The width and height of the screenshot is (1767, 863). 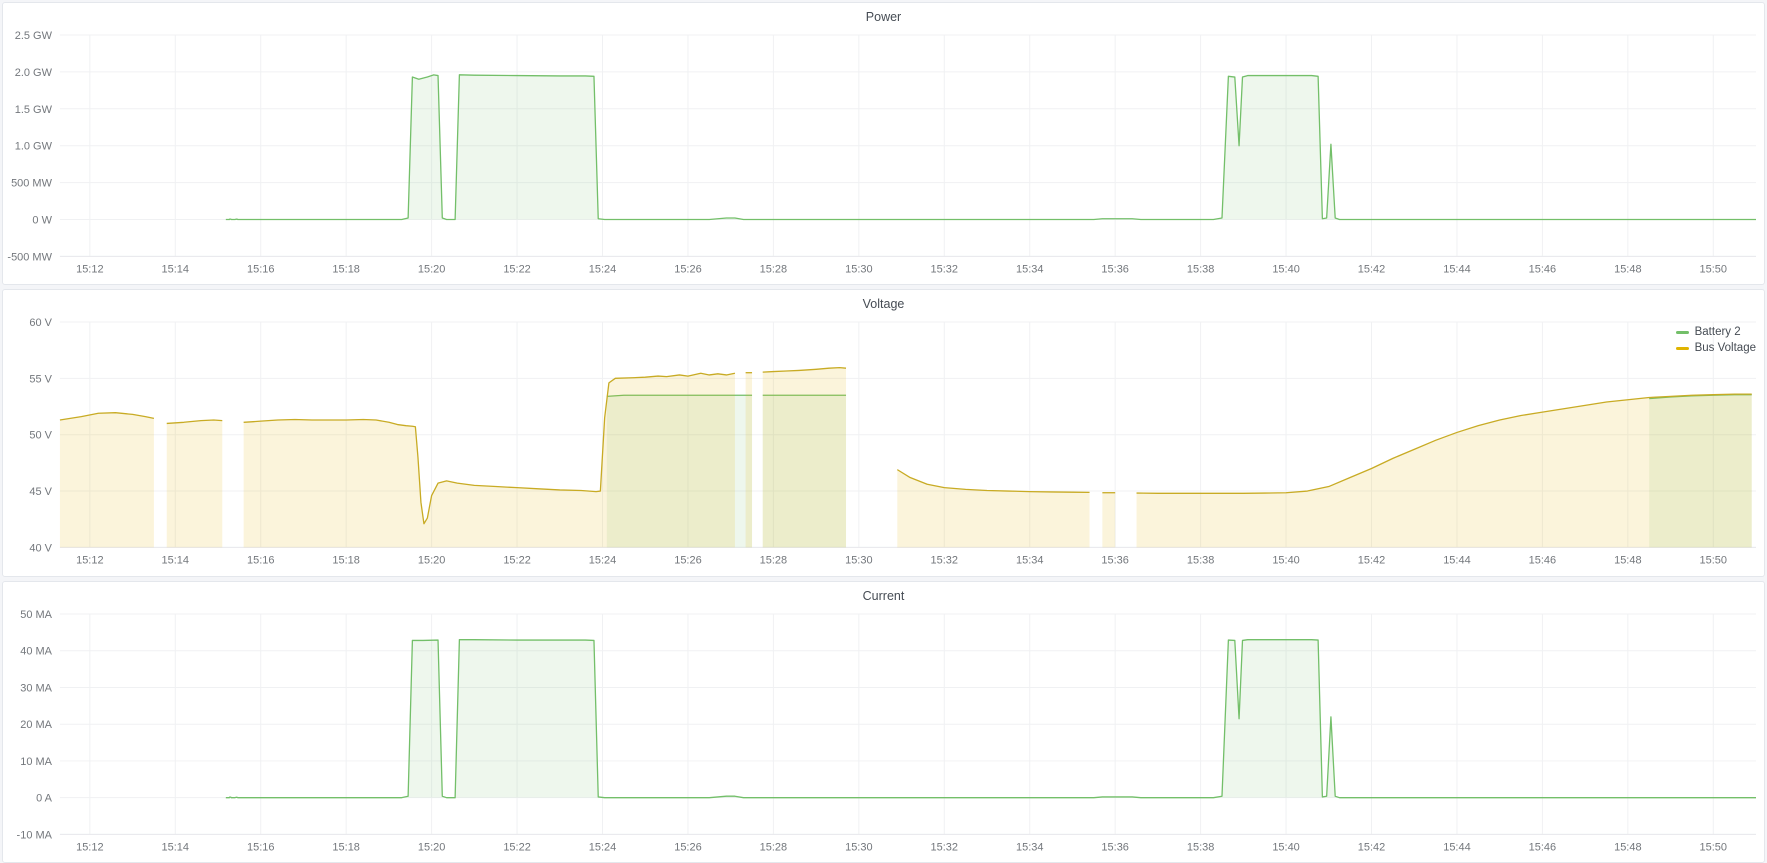 I want to click on x-tick-label: 15:44, so click(x=1456, y=847).